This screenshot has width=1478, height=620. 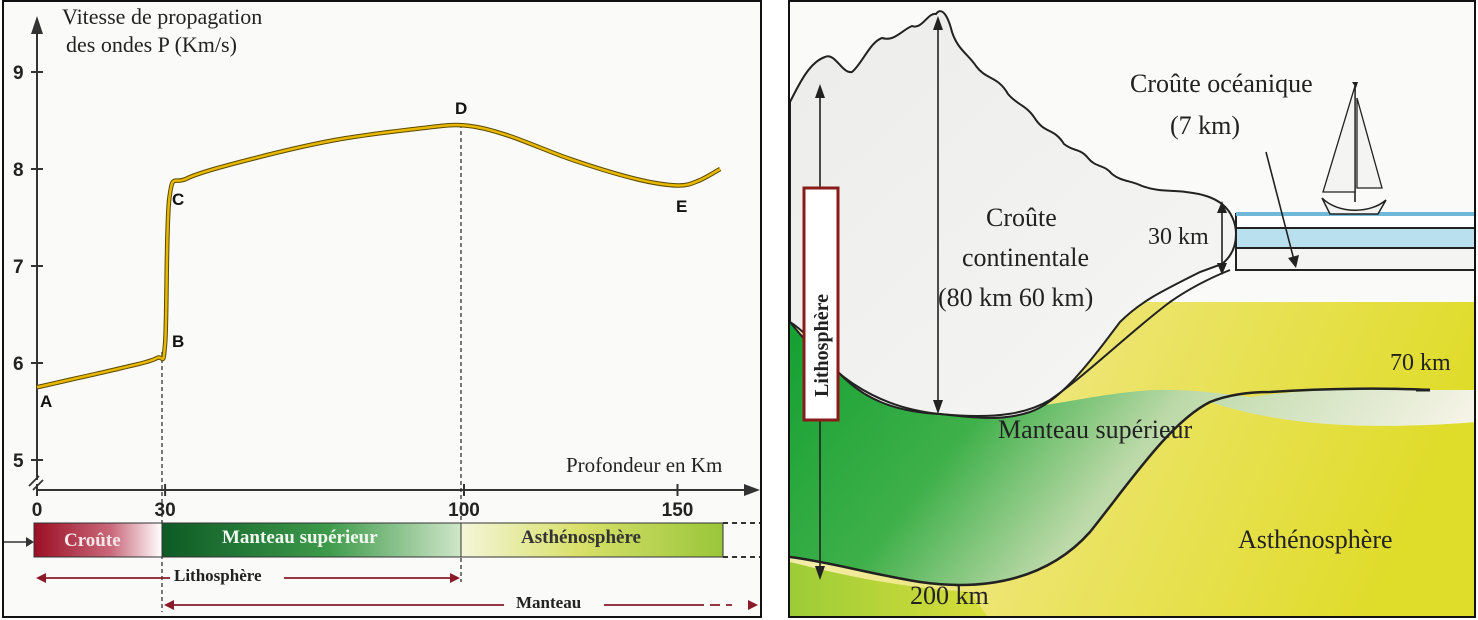 What do you see at coordinates (1420, 363) in the screenshot?
I see `depth-70km-label: 70 km` at bounding box center [1420, 363].